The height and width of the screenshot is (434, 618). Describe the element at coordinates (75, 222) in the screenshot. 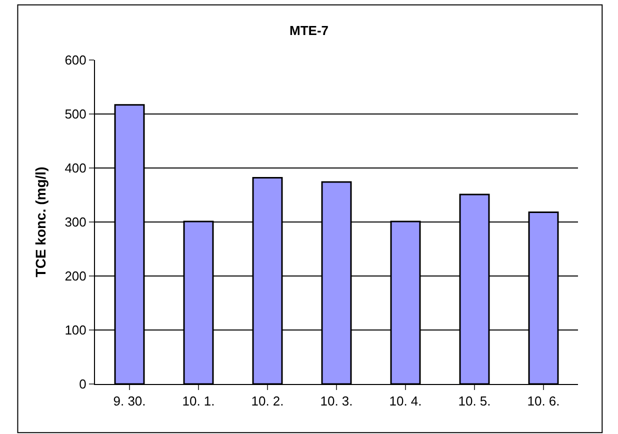

I see `y-tick-label: 300` at that location.